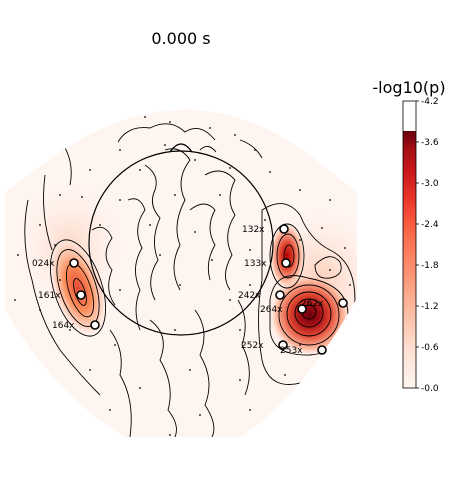  Describe the element at coordinates (430, 307) in the screenshot. I see `colorbar-tick-label: -1.2` at that location.